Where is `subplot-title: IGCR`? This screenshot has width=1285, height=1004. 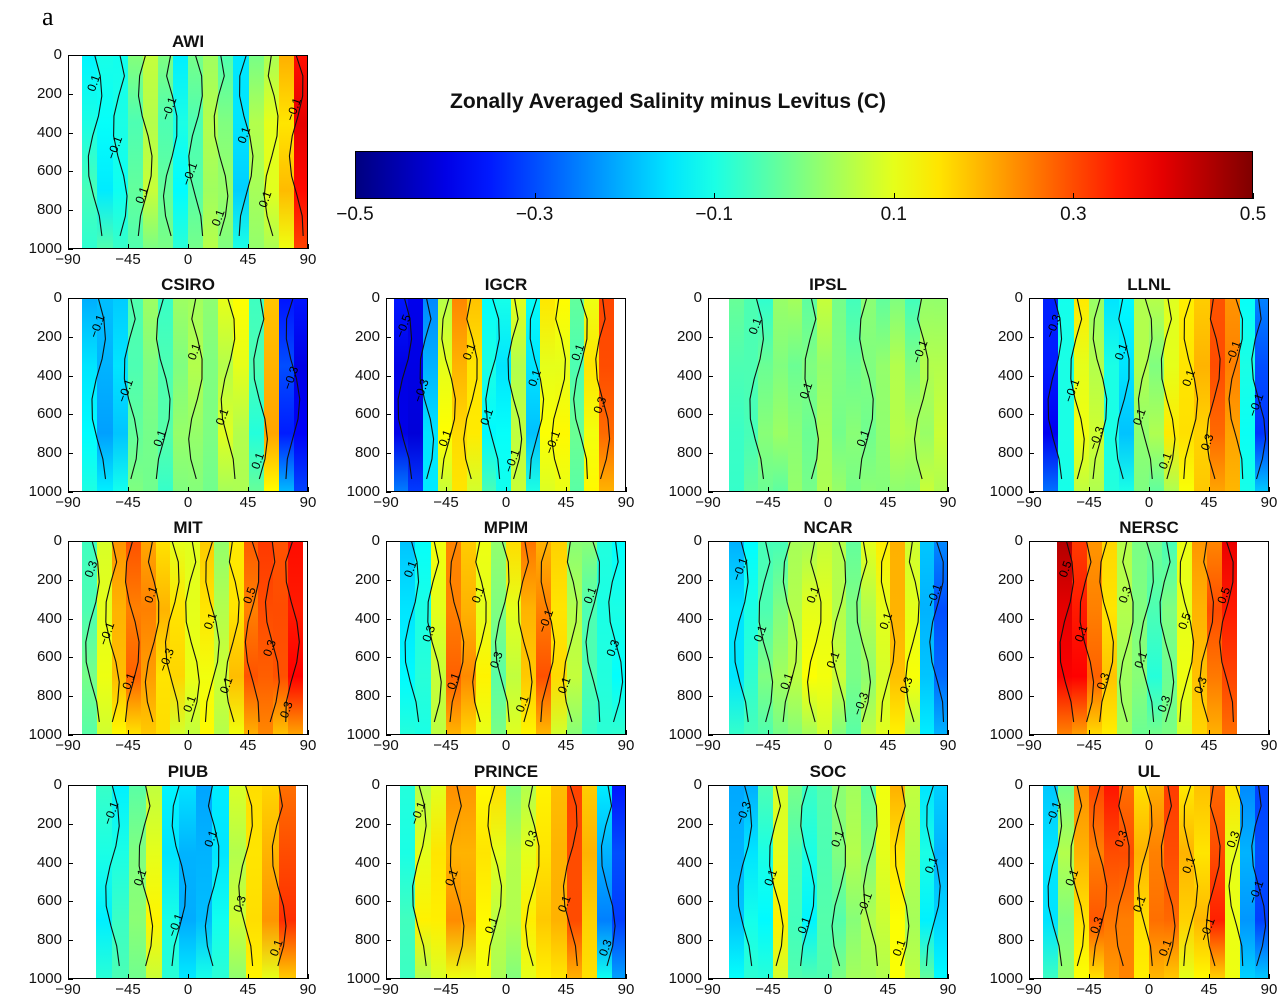
subplot-title: IGCR is located at coordinates (506, 284).